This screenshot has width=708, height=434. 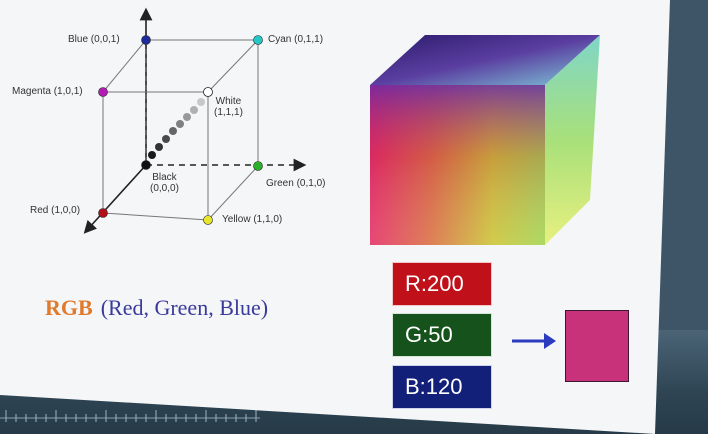 I want to click on rgb-expansion: (Red, Green, Blue), so click(x=184, y=307).